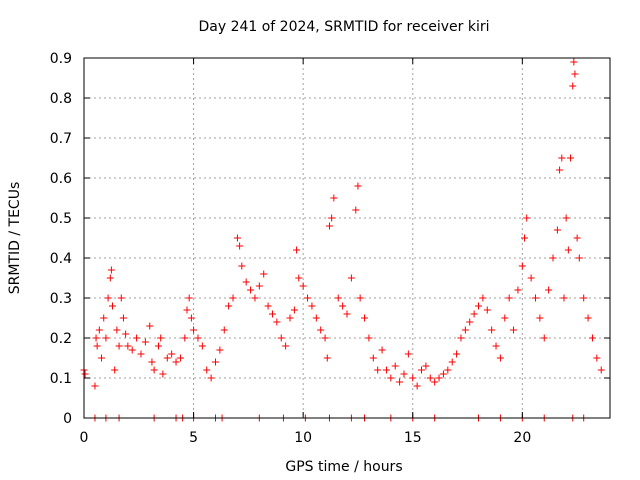  What do you see at coordinates (343, 467) in the screenshot?
I see `x-axis-label: GPS time / hours` at bounding box center [343, 467].